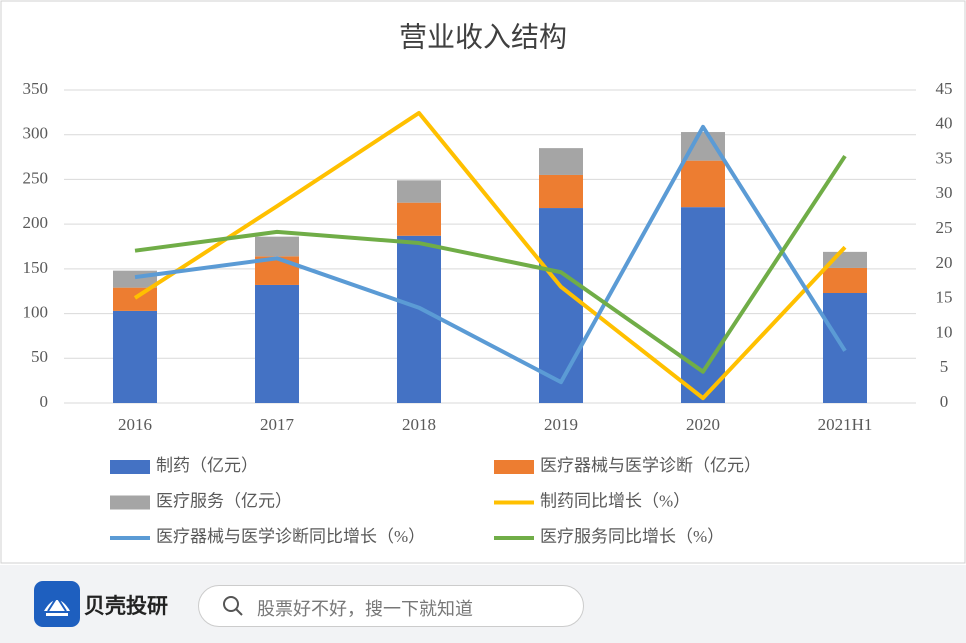 The height and width of the screenshot is (643, 966). What do you see at coordinates (632, 536) in the screenshot?
I see `legend-label: 医疗服务同比增长（%）` at bounding box center [632, 536].